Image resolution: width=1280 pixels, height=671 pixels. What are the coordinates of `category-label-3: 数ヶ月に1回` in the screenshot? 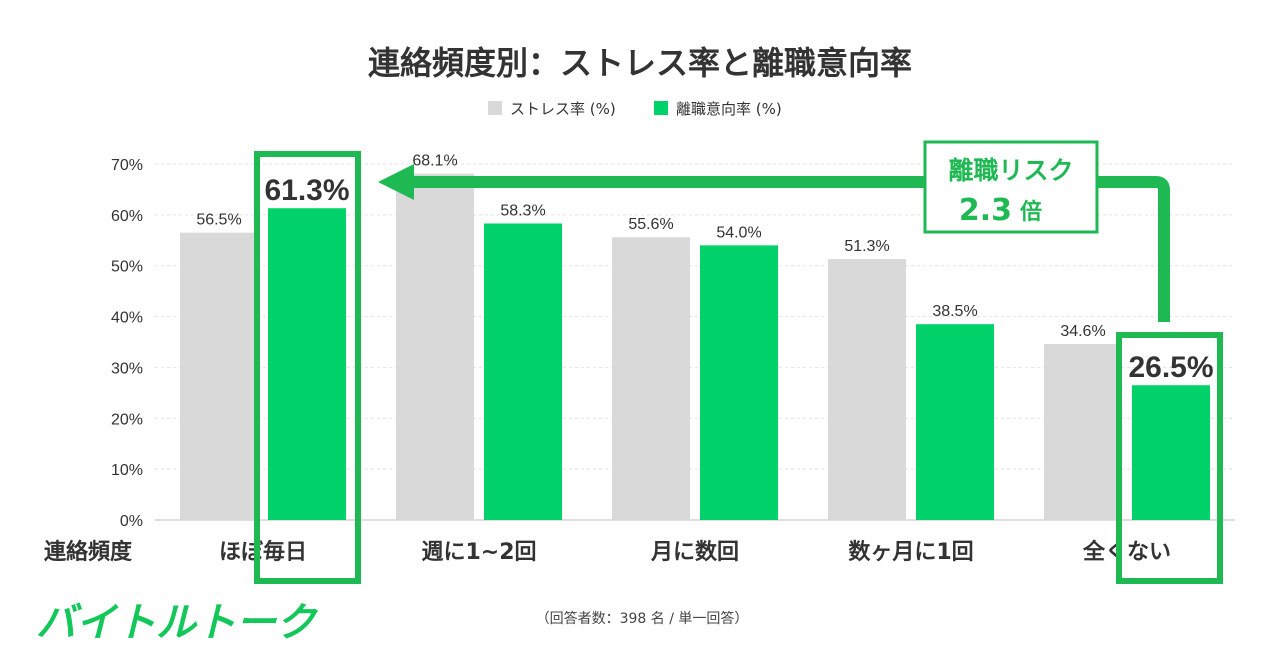 It's located at (910, 552).